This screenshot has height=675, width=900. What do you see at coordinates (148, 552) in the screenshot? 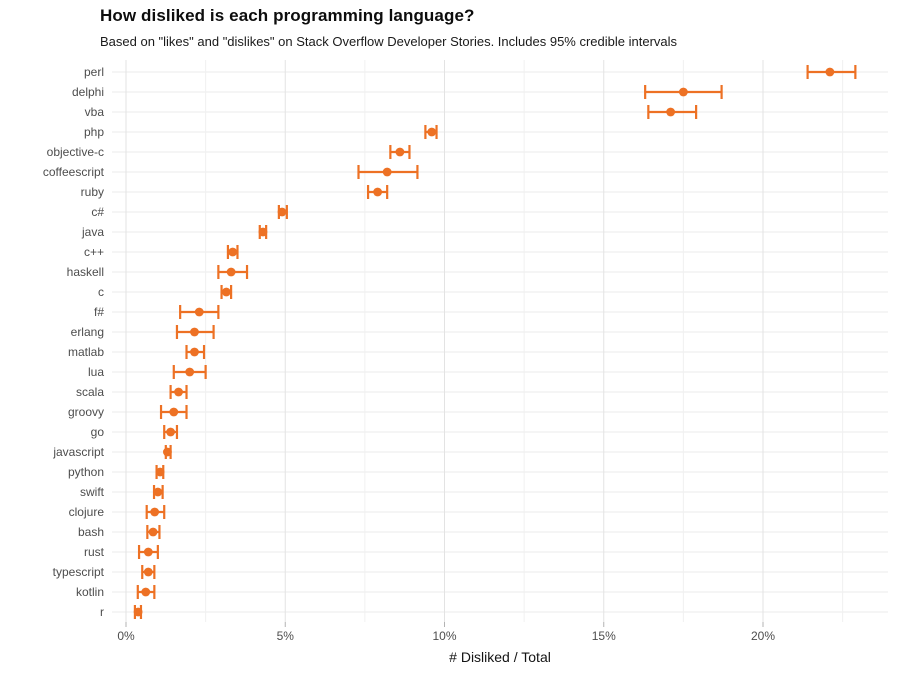
I see `point-estimate-rust` at bounding box center [148, 552].